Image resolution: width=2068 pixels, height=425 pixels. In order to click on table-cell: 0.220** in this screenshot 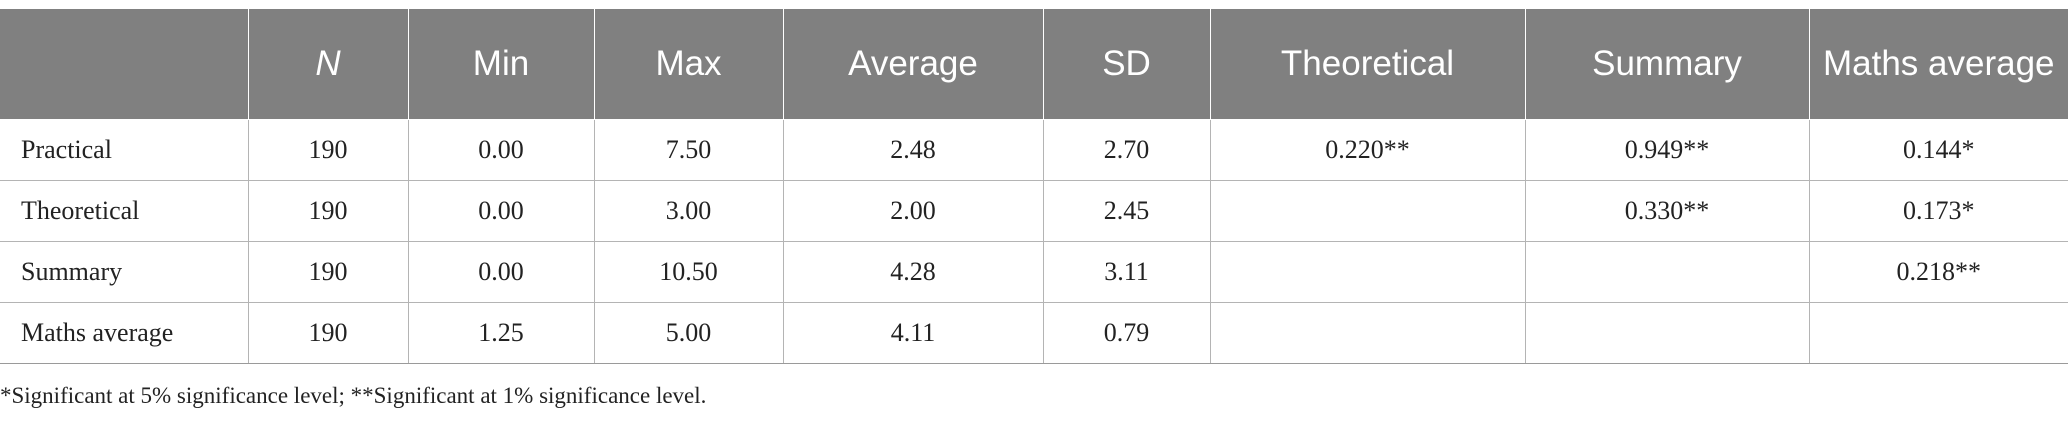, I will do `click(1367, 150)`.